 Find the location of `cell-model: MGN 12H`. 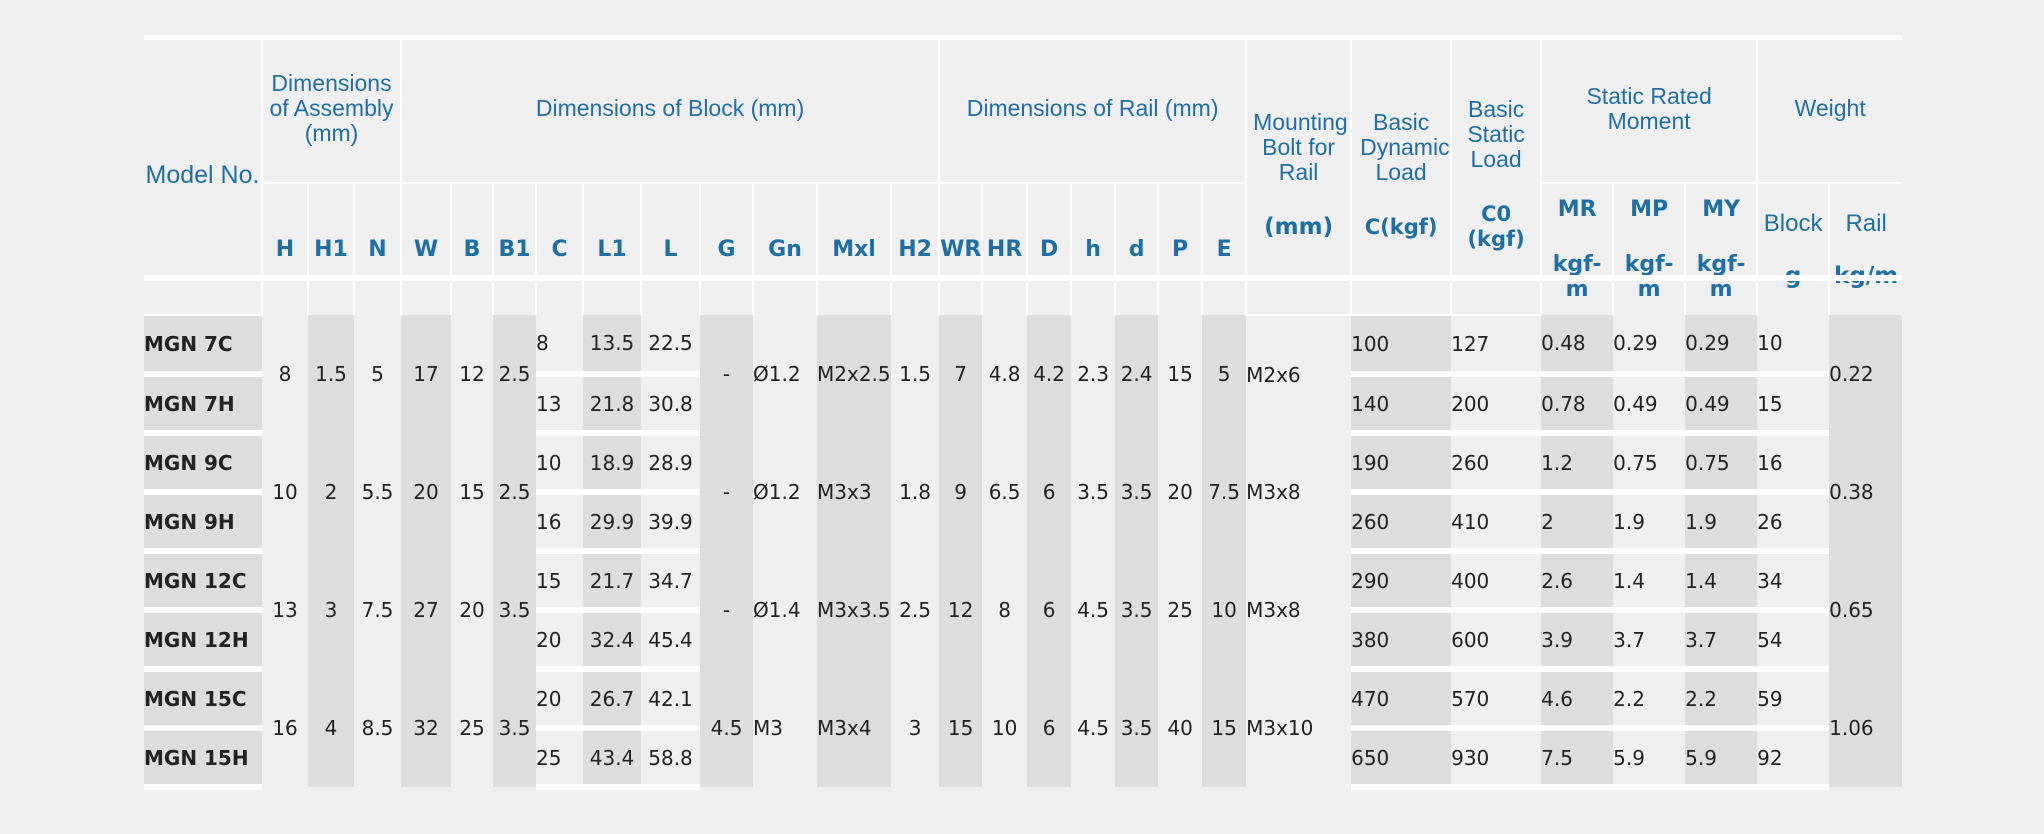

cell-model: MGN 12H is located at coordinates (203, 641).